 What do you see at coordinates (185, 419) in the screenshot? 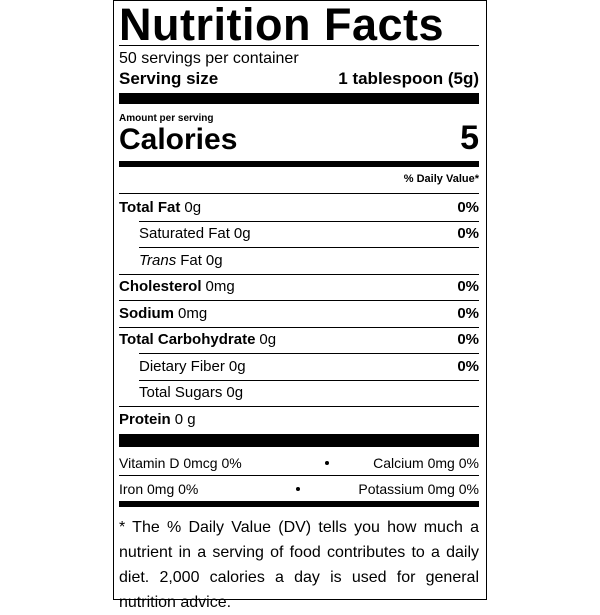
I see `nutrient-amount: 0 g` at bounding box center [185, 419].